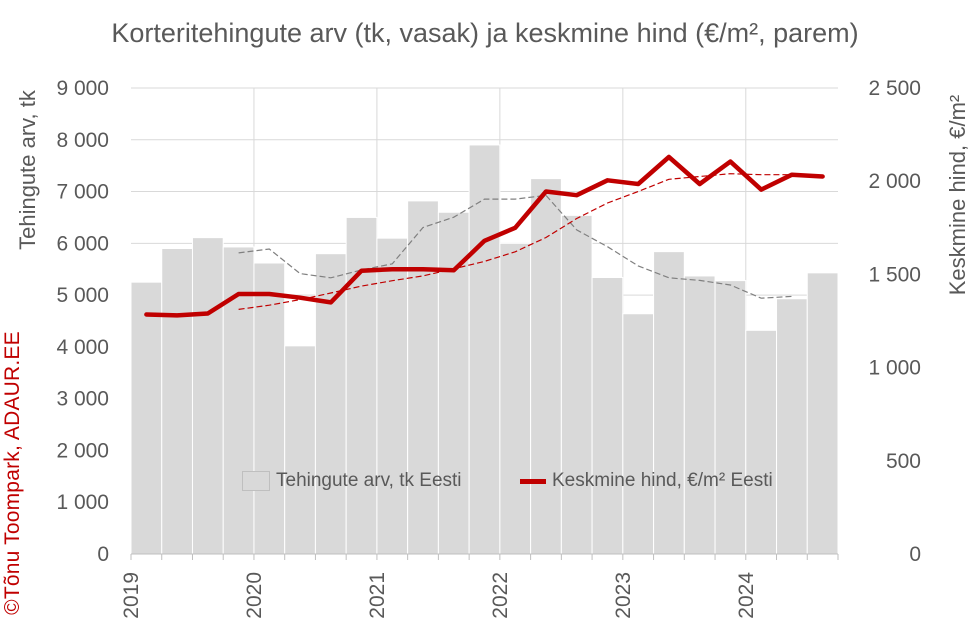 This screenshot has width=977, height=638. Describe the element at coordinates (533, 481) in the screenshot. I see `legend-line-swatch` at that location.